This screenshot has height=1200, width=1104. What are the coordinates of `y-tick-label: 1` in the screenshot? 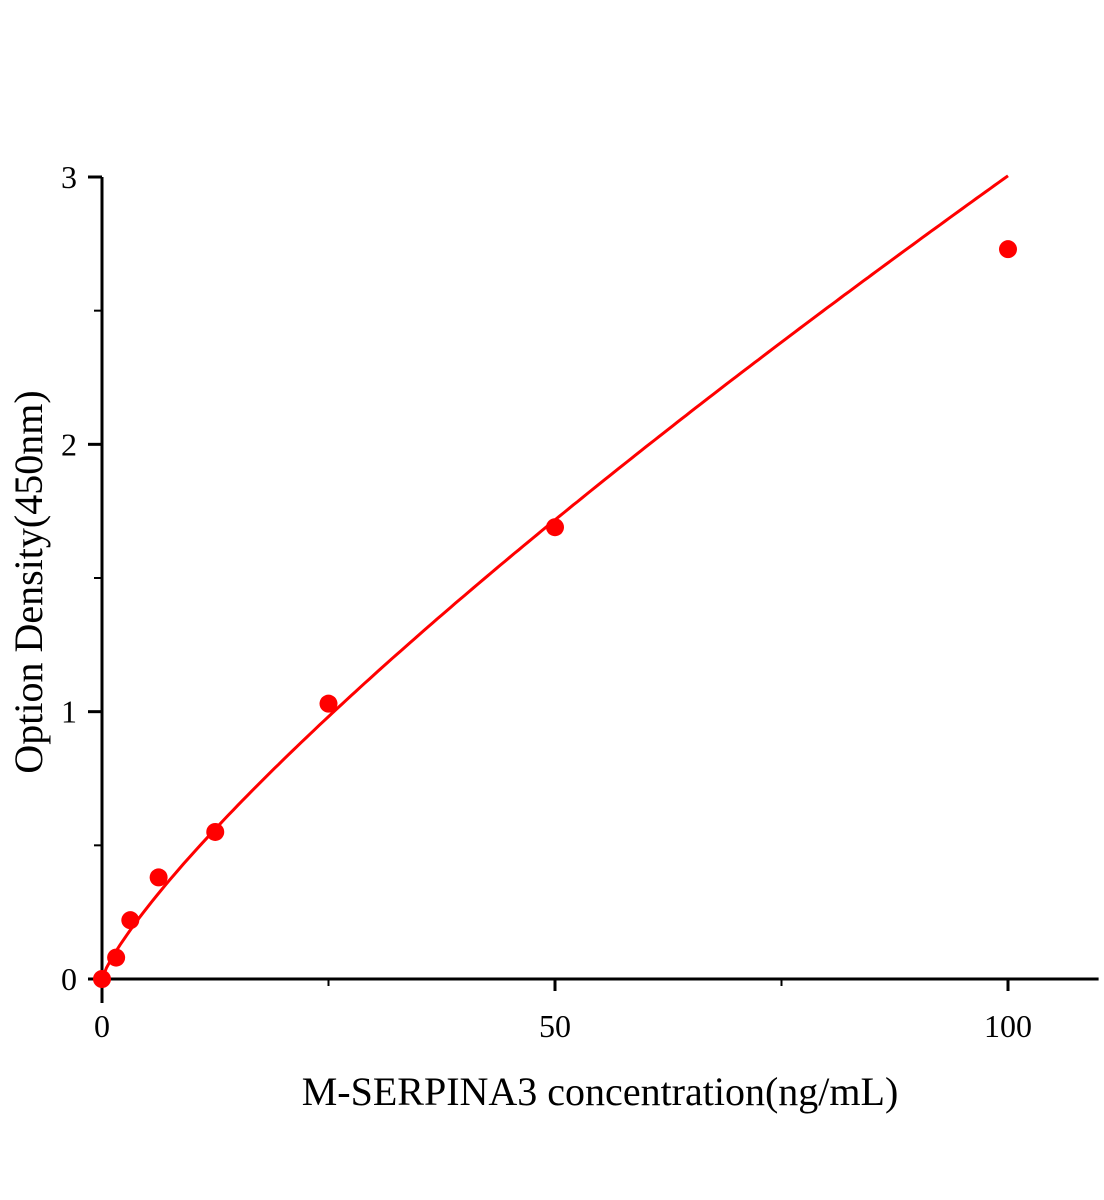 It's located at (69, 712).